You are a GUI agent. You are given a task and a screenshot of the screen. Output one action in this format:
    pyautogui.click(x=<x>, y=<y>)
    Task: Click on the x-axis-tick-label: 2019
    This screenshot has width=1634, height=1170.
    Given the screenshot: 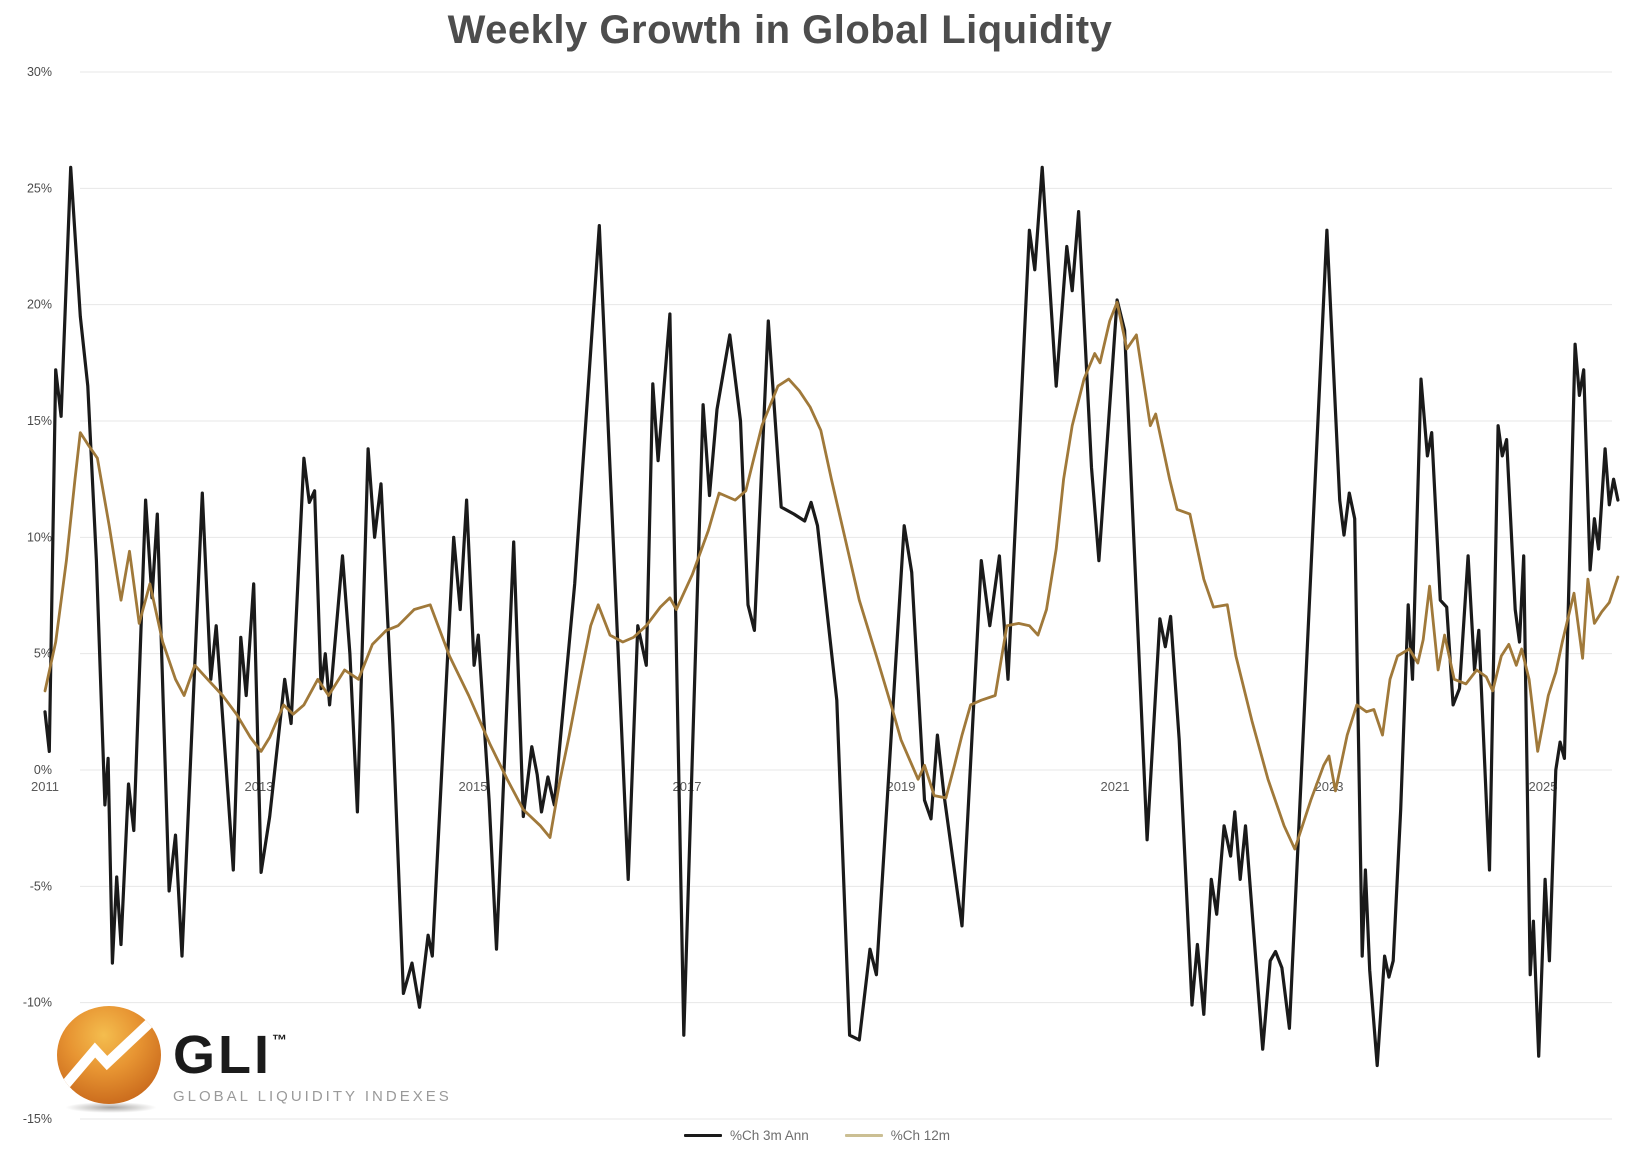 What is the action you would take?
    pyautogui.click(x=901, y=786)
    